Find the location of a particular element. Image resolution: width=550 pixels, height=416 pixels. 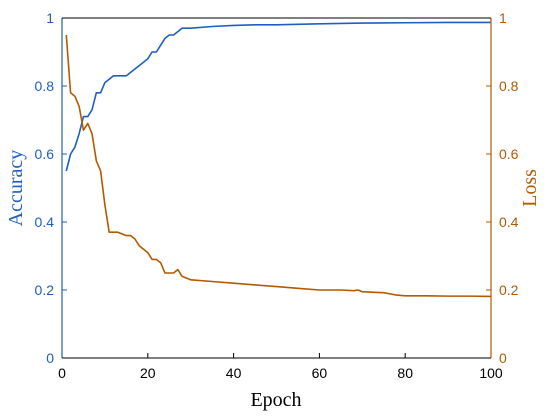

right-y-tick-label: 0.6 is located at coordinates (509, 154).